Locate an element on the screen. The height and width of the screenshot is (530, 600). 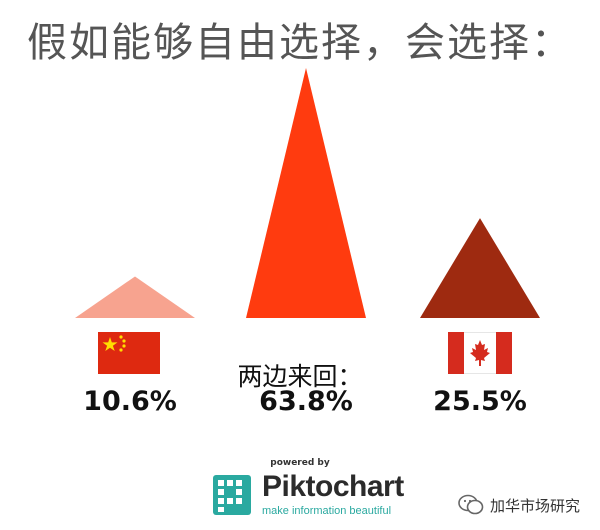
category-label-both: 两边来回： is located at coordinates (300, 376).